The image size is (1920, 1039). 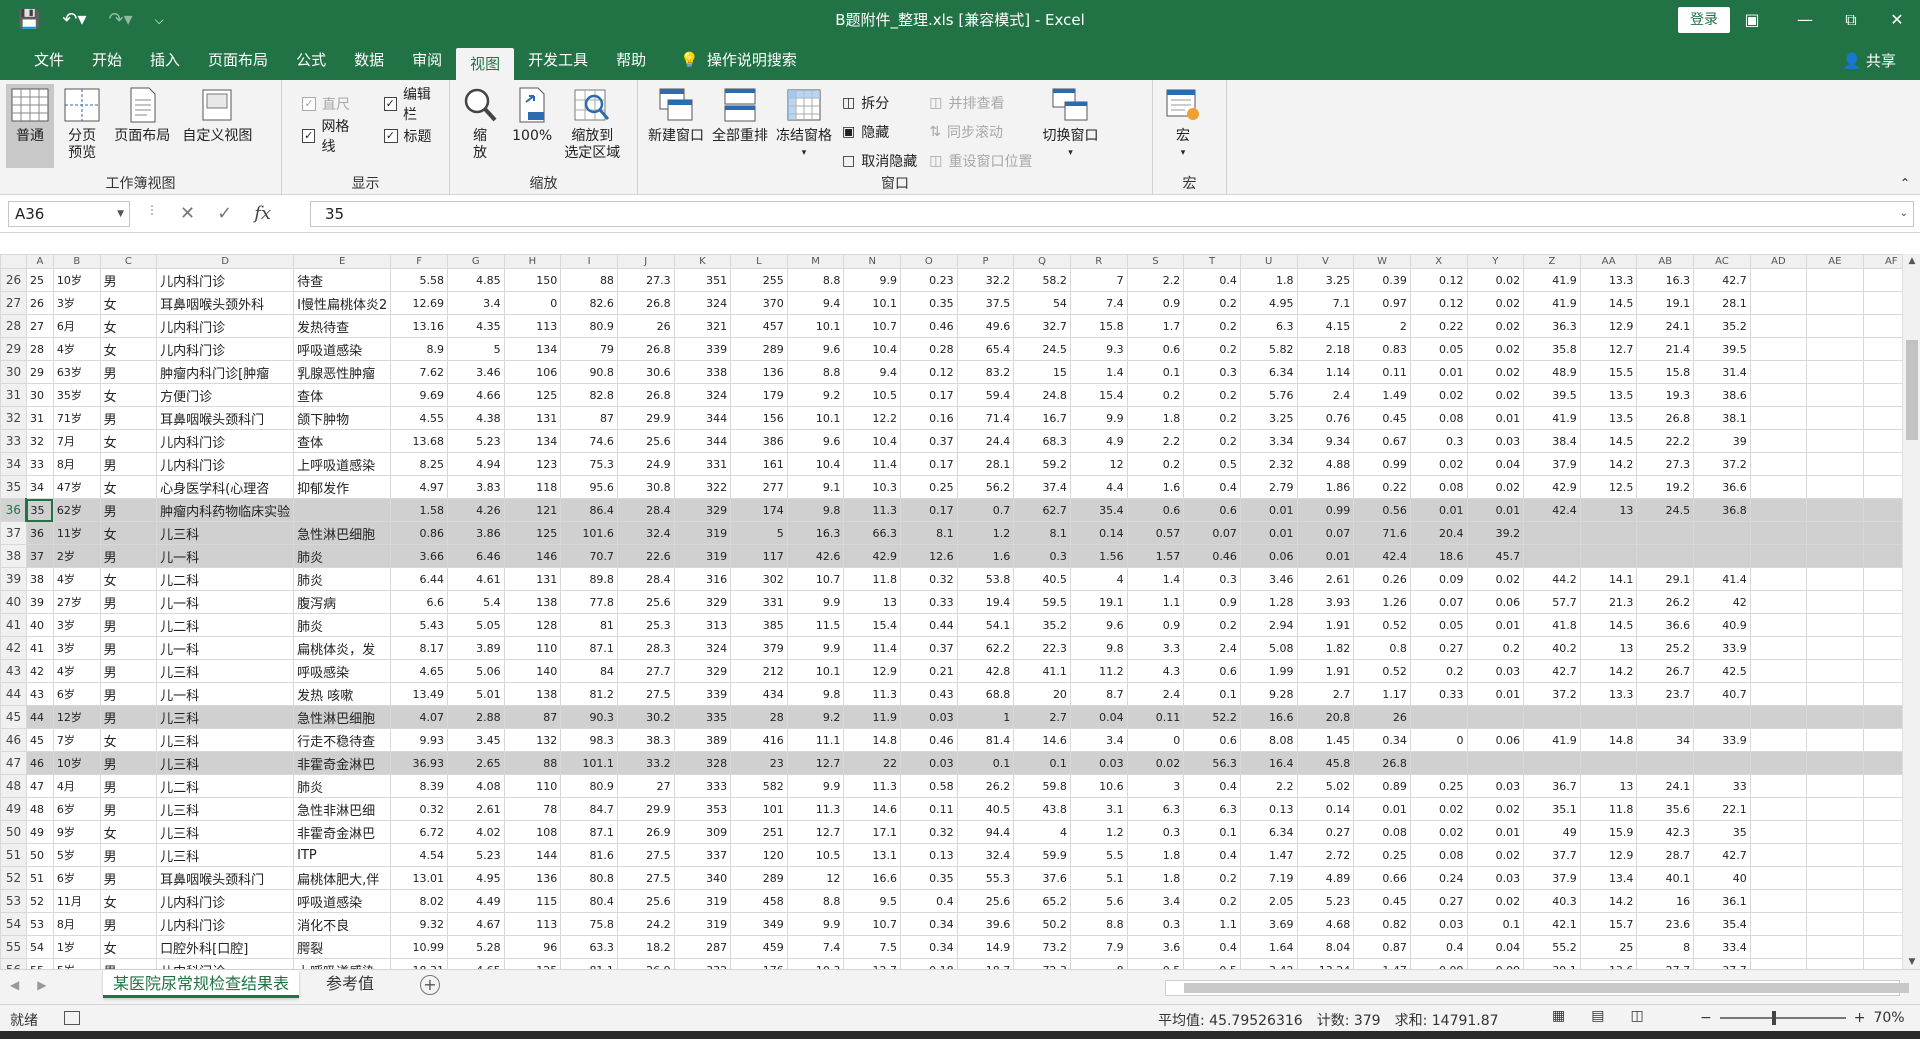 What do you see at coordinates (1325, 809) in the screenshot?
I see `cell: 0.14` at bounding box center [1325, 809].